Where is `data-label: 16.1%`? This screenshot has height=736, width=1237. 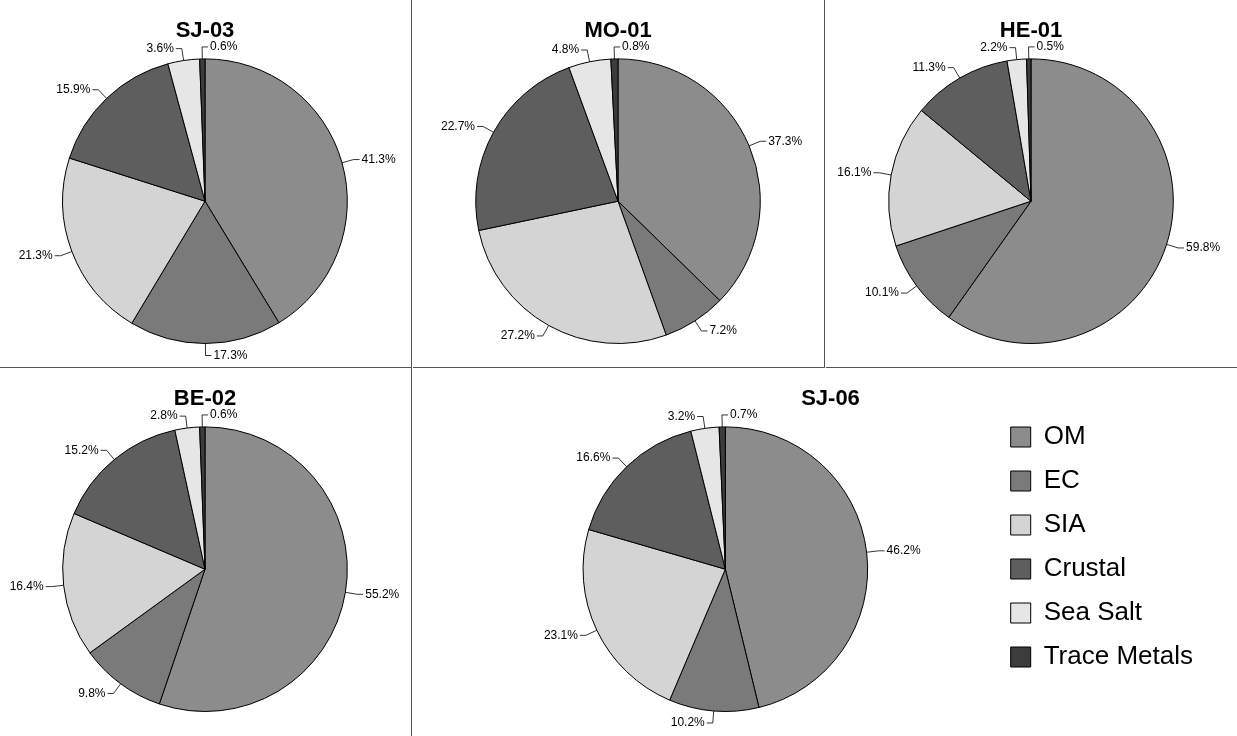 data-label: 16.1% is located at coordinates (854, 172).